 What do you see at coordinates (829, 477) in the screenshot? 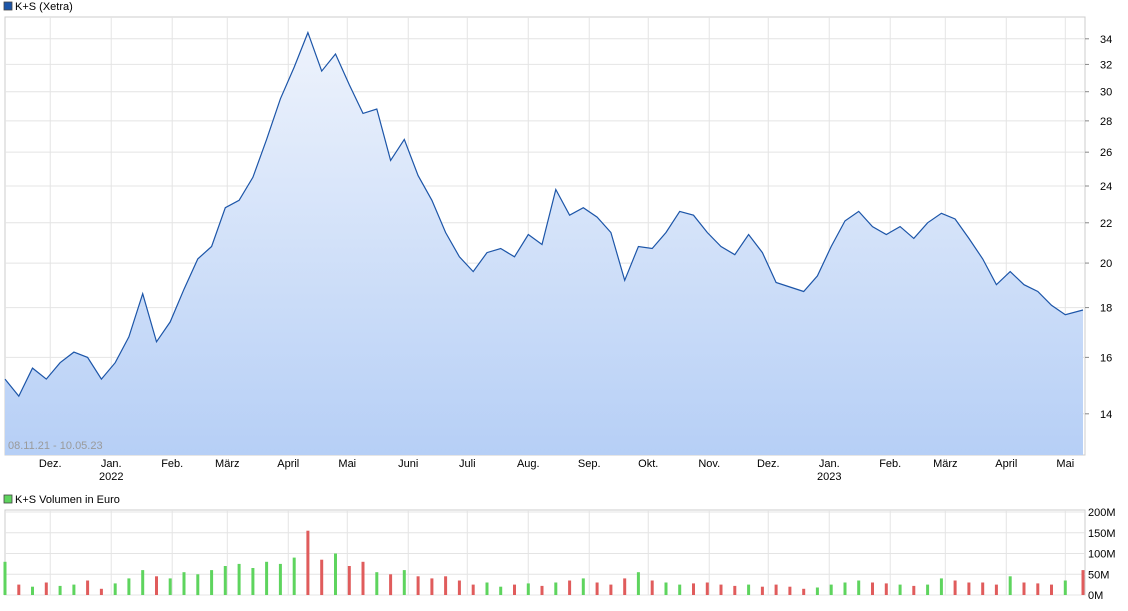
I see `x-year-label: 2023` at bounding box center [829, 477].